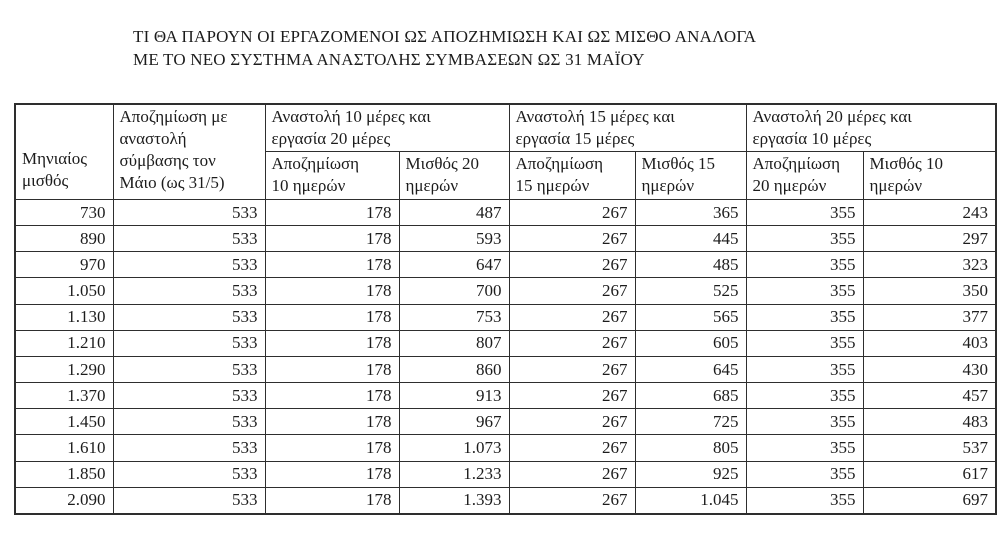  What do you see at coordinates (929, 396) in the screenshot?
I see `table-cell: 457` at bounding box center [929, 396].